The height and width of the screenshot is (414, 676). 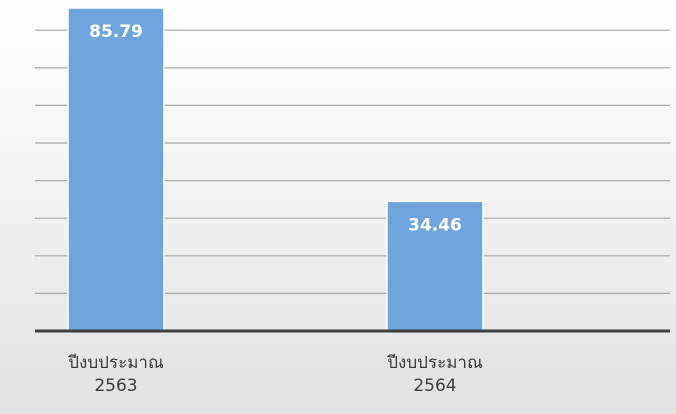 What do you see at coordinates (435, 363) in the screenshot?
I see `category-label-2564-line1: ปีงบประมาณ` at bounding box center [435, 363].